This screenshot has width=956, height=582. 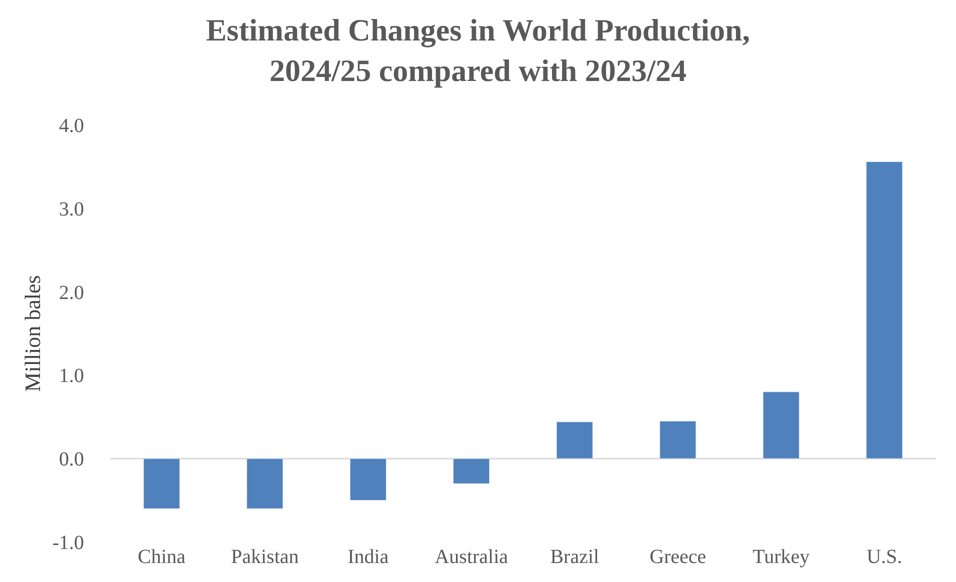 What do you see at coordinates (68, 543) in the screenshot?
I see `y-tick-label: -1.0` at bounding box center [68, 543].